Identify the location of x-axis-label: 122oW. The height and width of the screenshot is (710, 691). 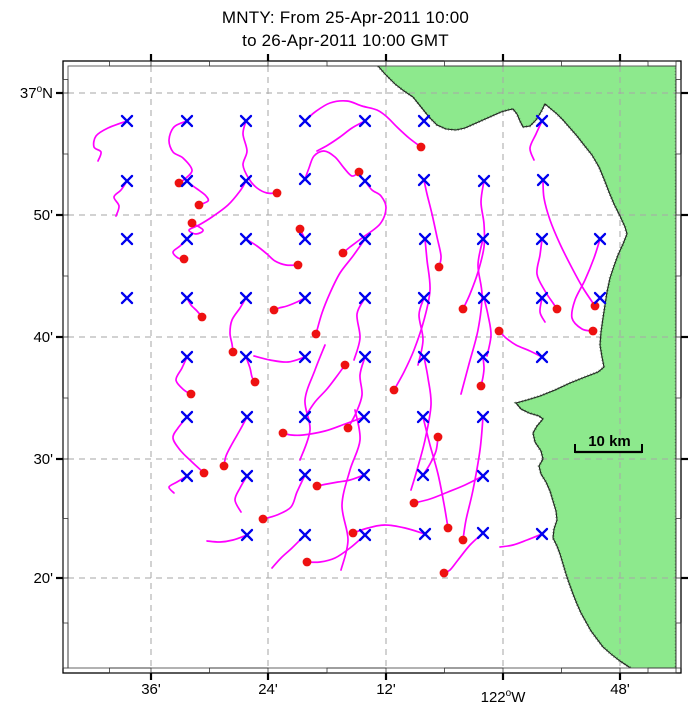
(504, 697).